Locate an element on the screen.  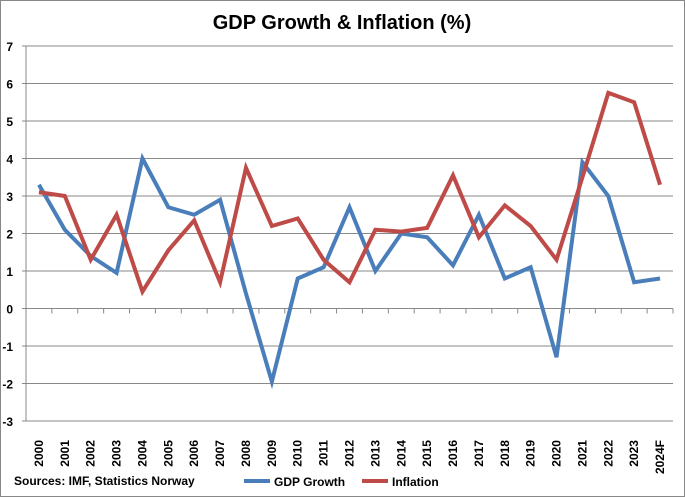
x-tick-label: 2001 is located at coordinates (65, 453).